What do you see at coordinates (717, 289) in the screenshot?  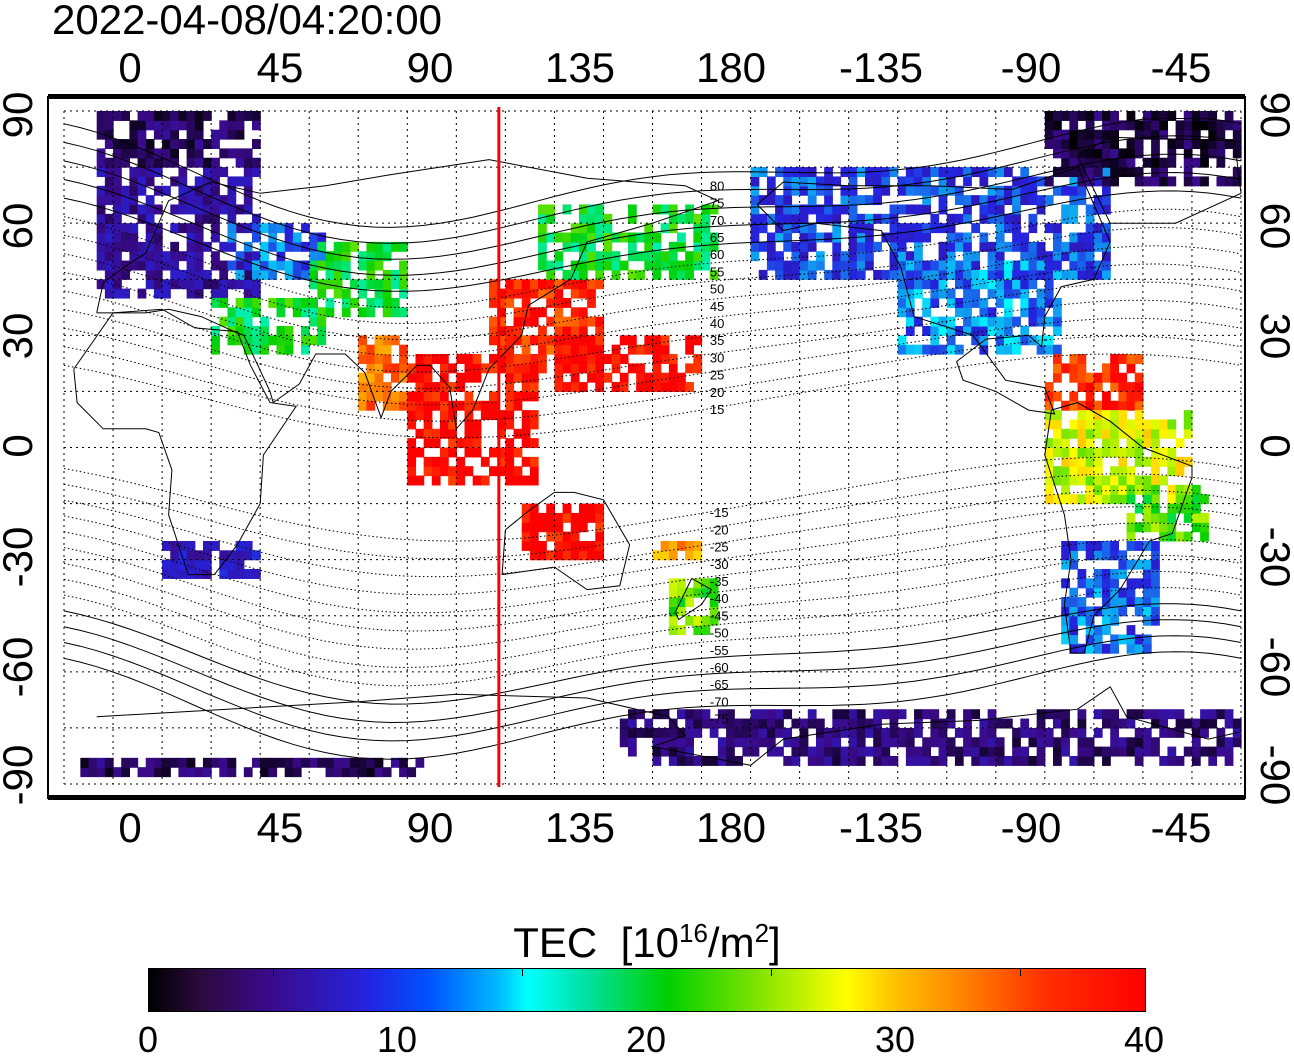 I see `magnetic-latitude-label: 50` at bounding box center [717, 289].